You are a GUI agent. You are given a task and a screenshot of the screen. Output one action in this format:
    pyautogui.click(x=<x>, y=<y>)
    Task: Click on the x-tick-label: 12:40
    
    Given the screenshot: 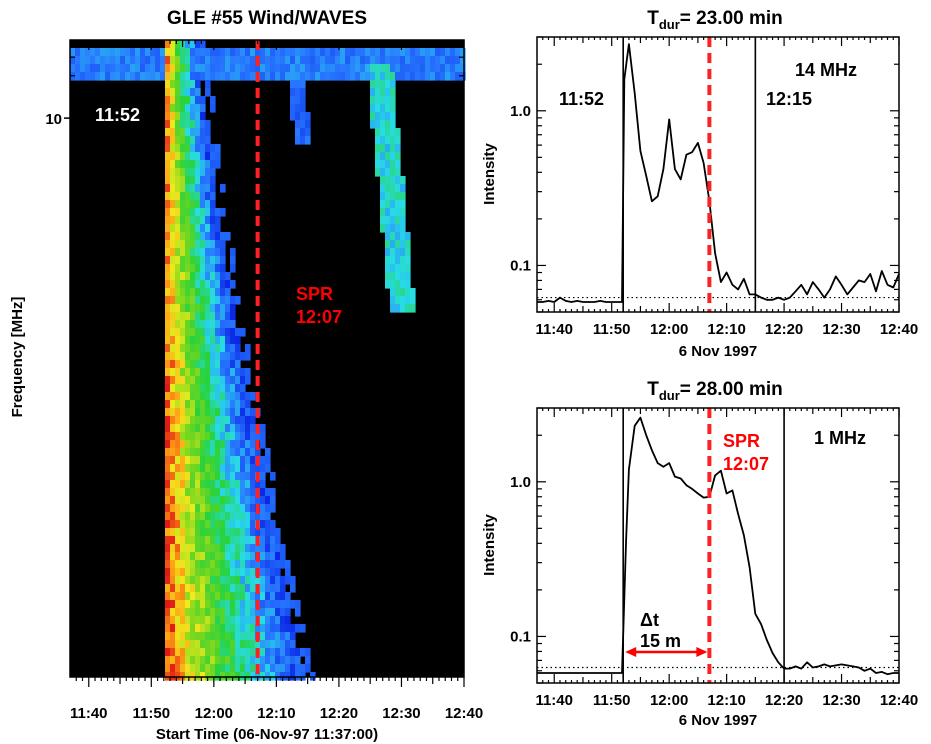 What is the action you would take?
    pyautogui.click(x=899, y=329)
    